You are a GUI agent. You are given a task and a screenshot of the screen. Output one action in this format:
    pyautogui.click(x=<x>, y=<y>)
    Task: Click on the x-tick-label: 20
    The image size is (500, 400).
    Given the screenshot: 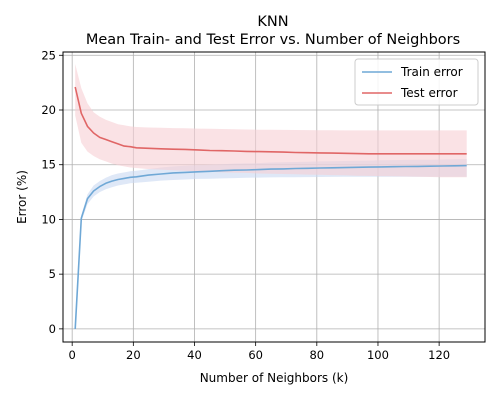 What is the action you would take?
    pyautogui.click(x=133, y=355)
    